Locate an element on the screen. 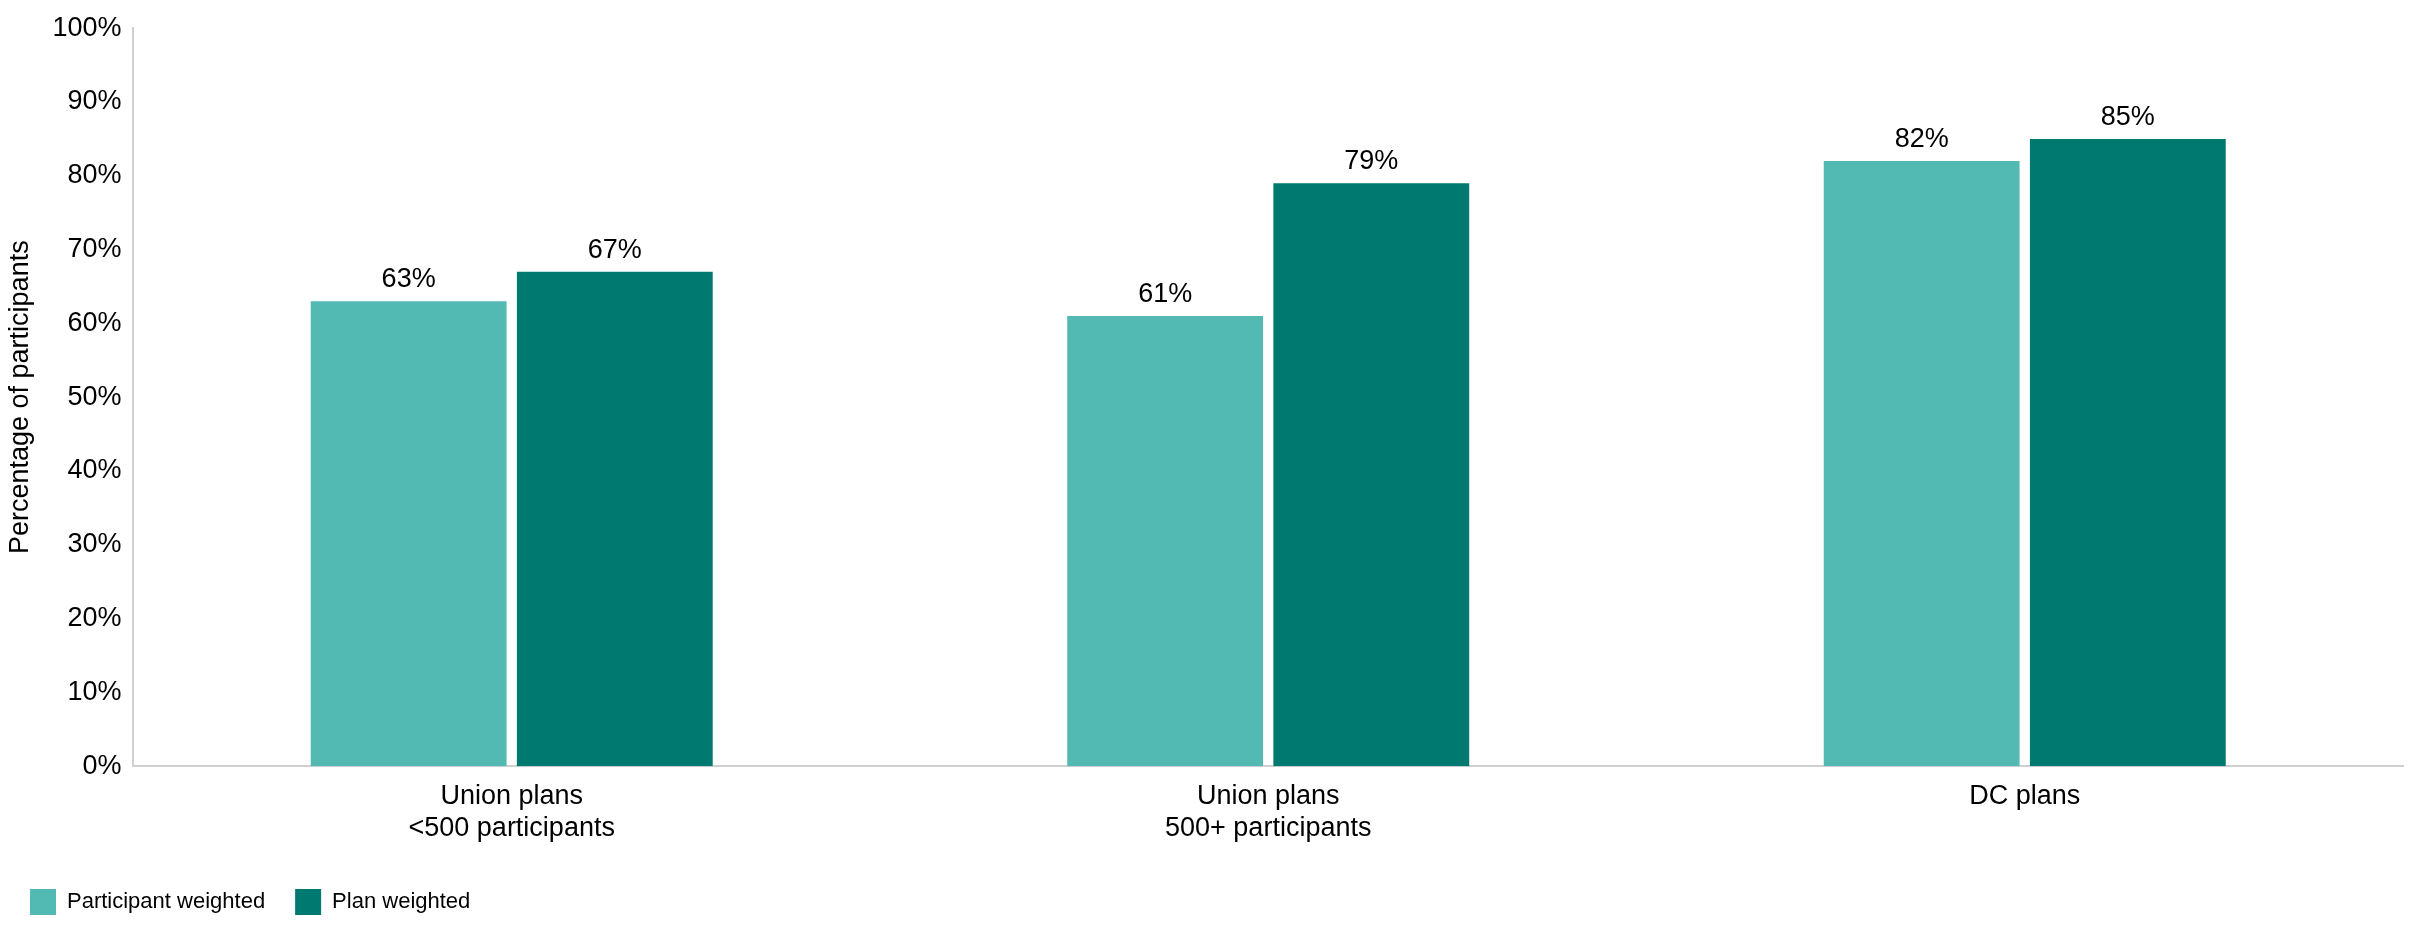  y-tick-label: 80% is located at coordinates (94, 174).